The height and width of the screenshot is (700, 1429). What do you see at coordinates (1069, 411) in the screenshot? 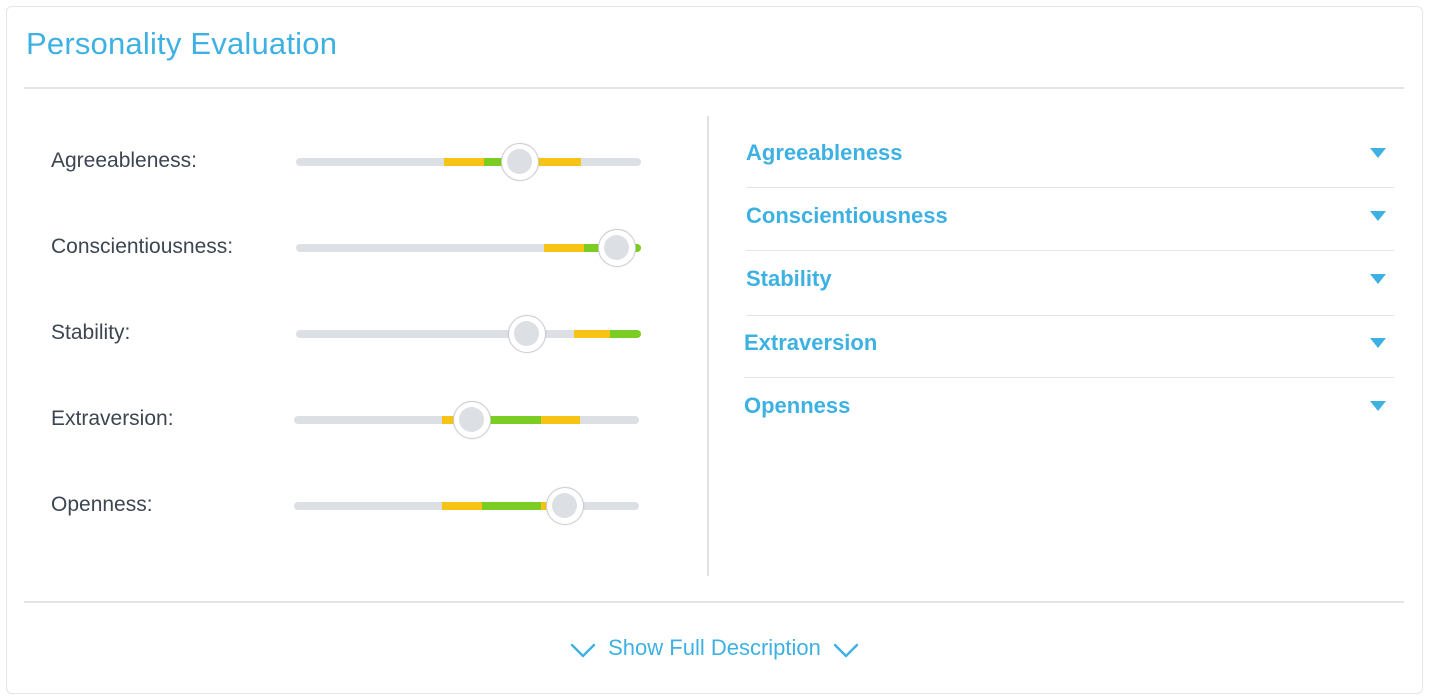
I see `accordion-item-openness: Openness` at bounding box center [1069, 411].